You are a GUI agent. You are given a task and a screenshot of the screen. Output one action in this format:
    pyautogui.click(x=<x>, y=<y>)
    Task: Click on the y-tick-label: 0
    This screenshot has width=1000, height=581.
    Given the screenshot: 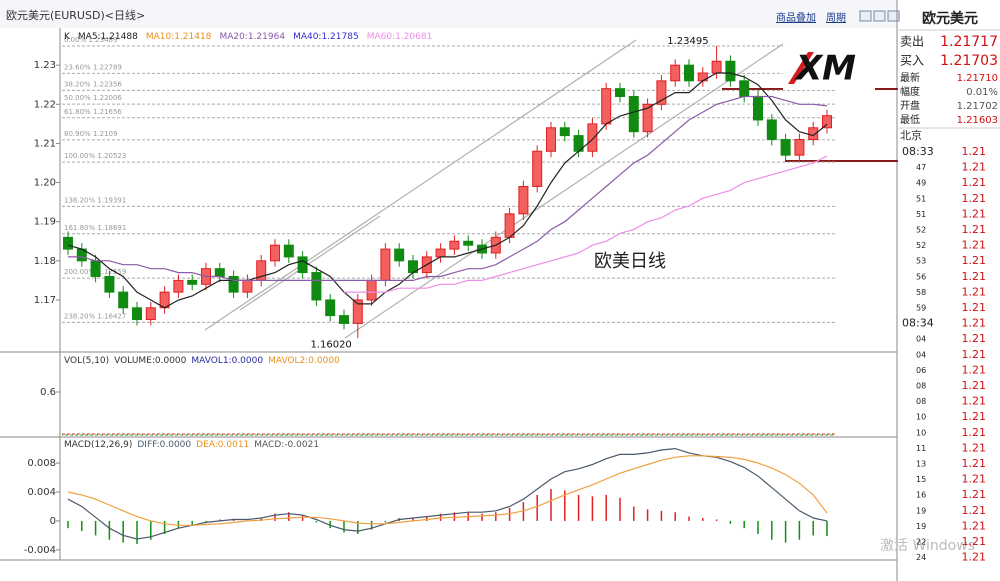 What is the action you would take?
    pyautogui.click(x=53, y=521)
    